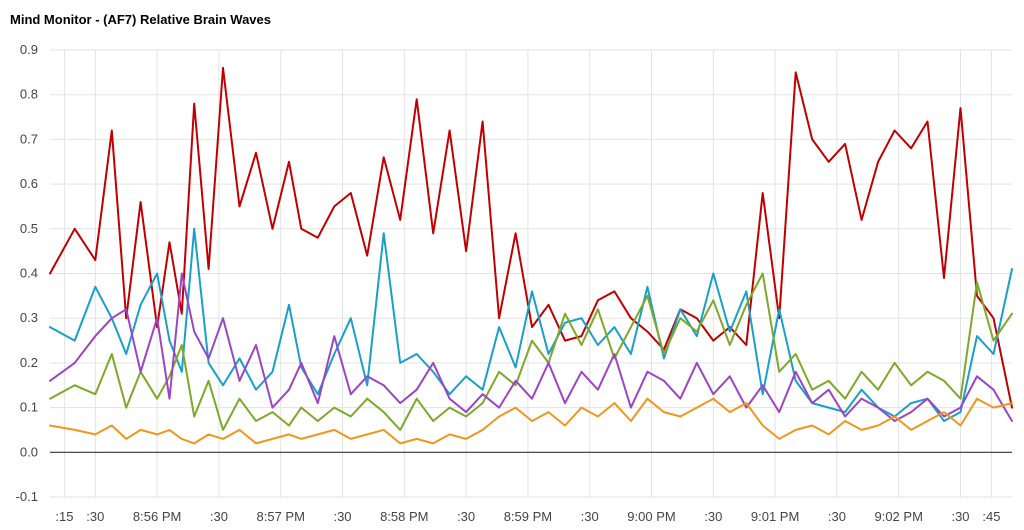 The image size is (1024, 530). What do you see at coordinates (29, 228) in the screenshot?
I see `y-tick-label: 0.5` at bounding box center [29, 228].